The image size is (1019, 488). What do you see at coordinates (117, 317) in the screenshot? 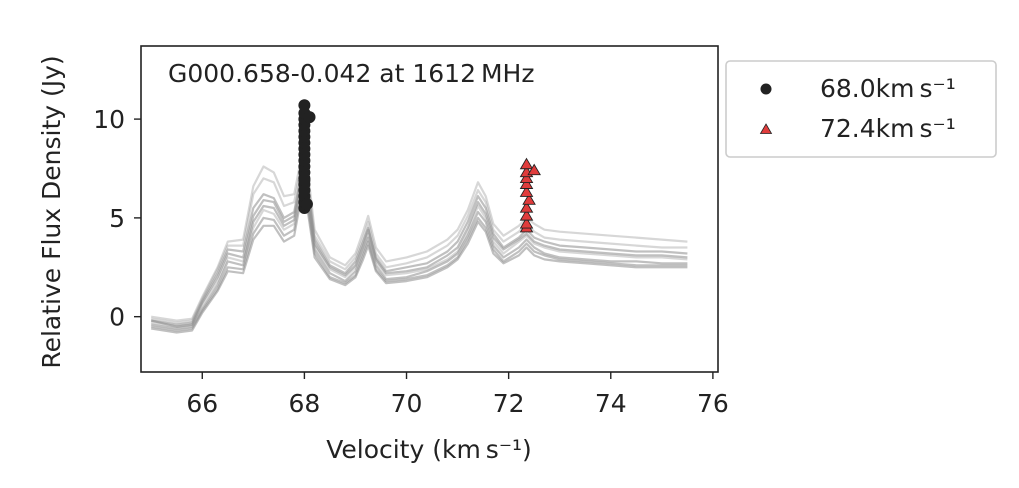
I see `y-tick-label: 0` at bounding box center [117, 317].